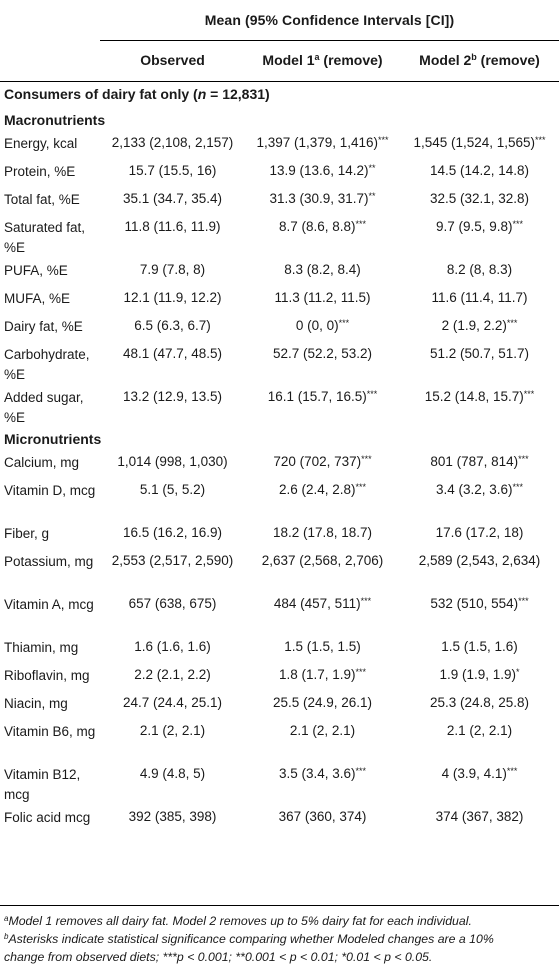  Describe the element at coordinates (479, 170) in the screenshot. I see `cell-model2-value: 14.5 (14.2, 14.8)` at that location.